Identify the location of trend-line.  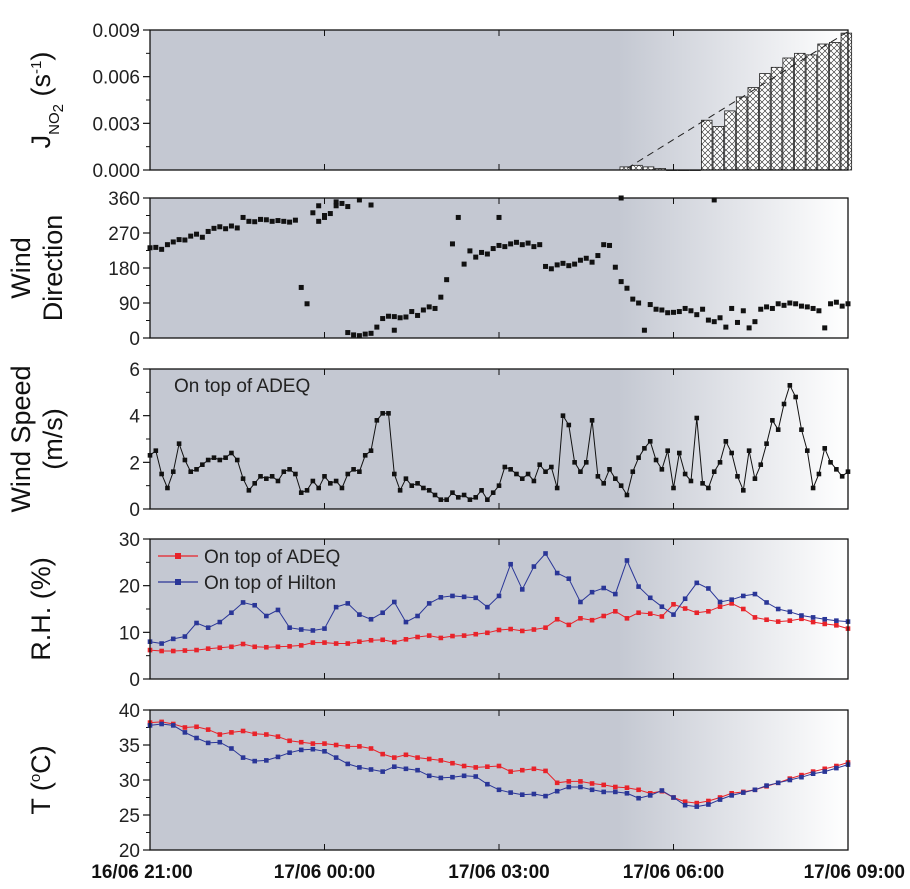
(737, 100).